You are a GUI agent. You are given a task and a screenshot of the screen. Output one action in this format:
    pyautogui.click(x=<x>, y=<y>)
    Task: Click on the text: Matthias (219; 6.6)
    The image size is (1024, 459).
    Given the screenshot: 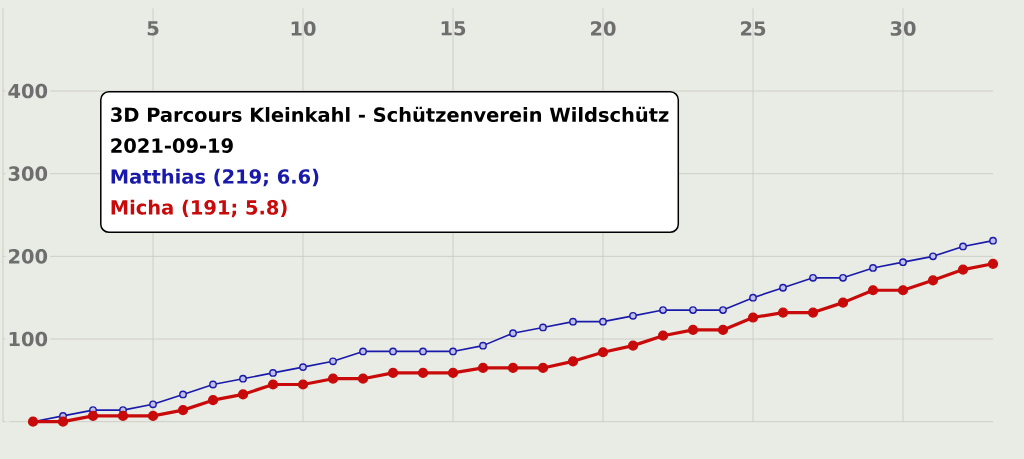 What is the action you would take?
    pyautogui.click(x=215, y=177)
    